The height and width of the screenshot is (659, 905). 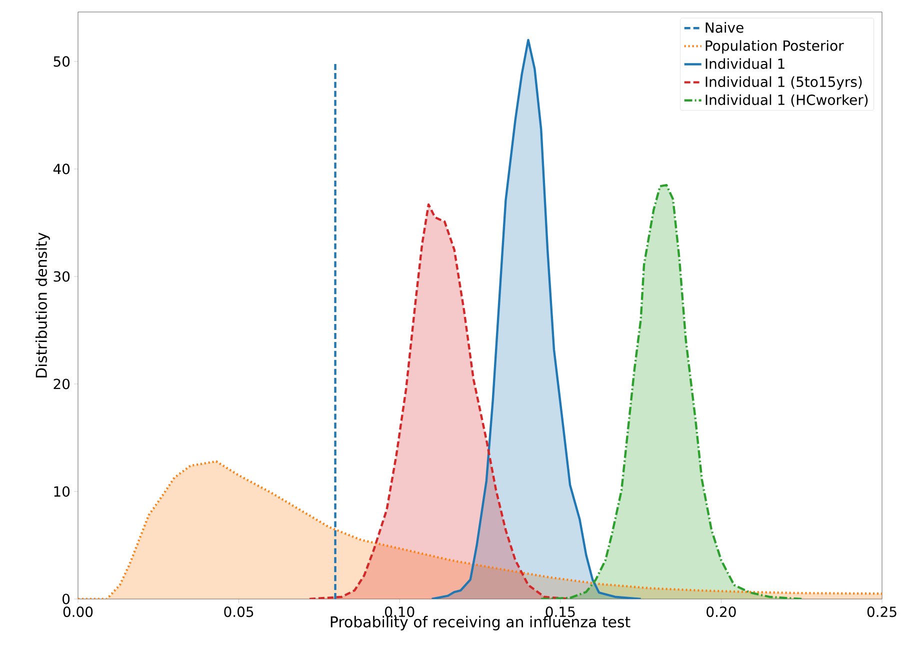 I want to click on legend-label: Individual 1, so click(x=745, y=63).